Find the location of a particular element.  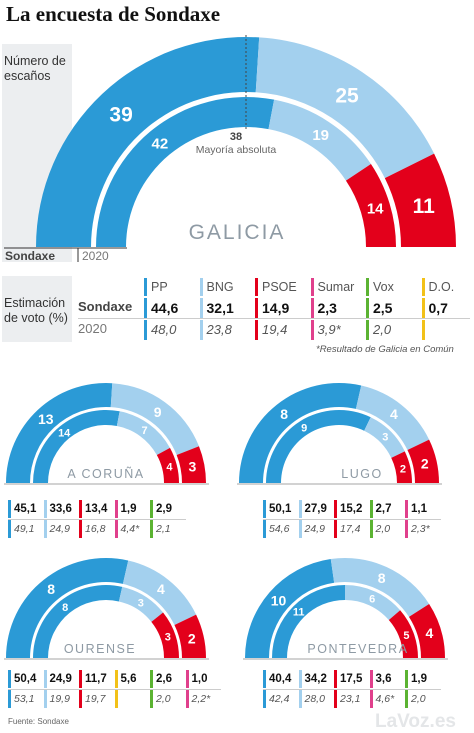

vote-2020-pontevedra-0: 42,4 is located at coordinates (280, 699).